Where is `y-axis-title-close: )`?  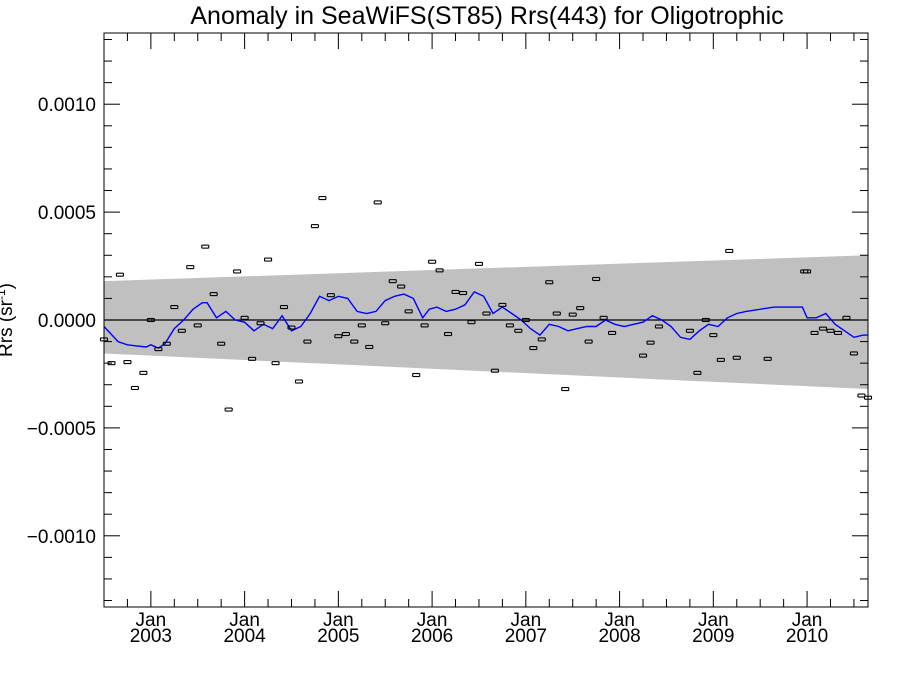 y-axis-title-close: ) is located at coordinates (8, 286).